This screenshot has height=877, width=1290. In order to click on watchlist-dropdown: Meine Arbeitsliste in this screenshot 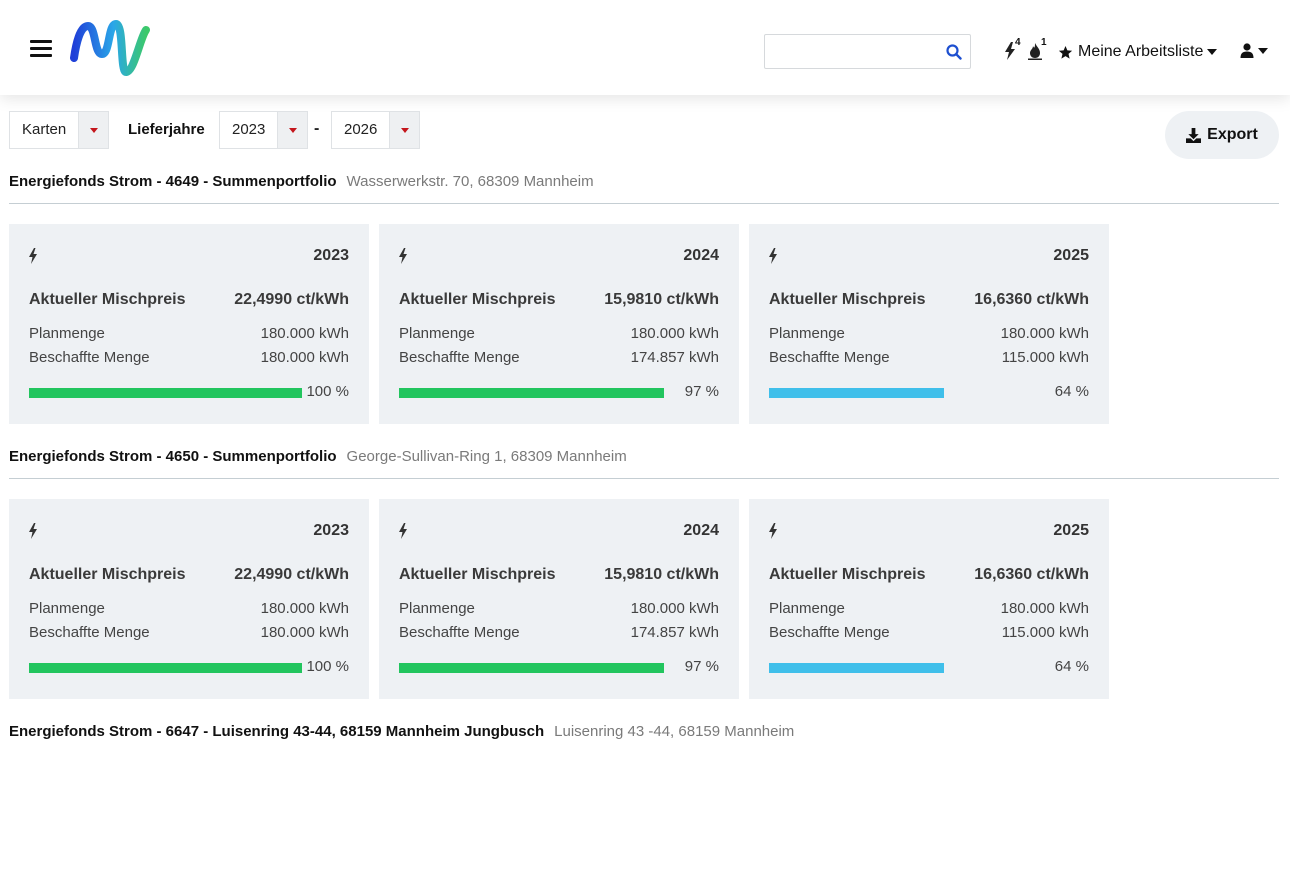, I will do `click(1138, 52)`.